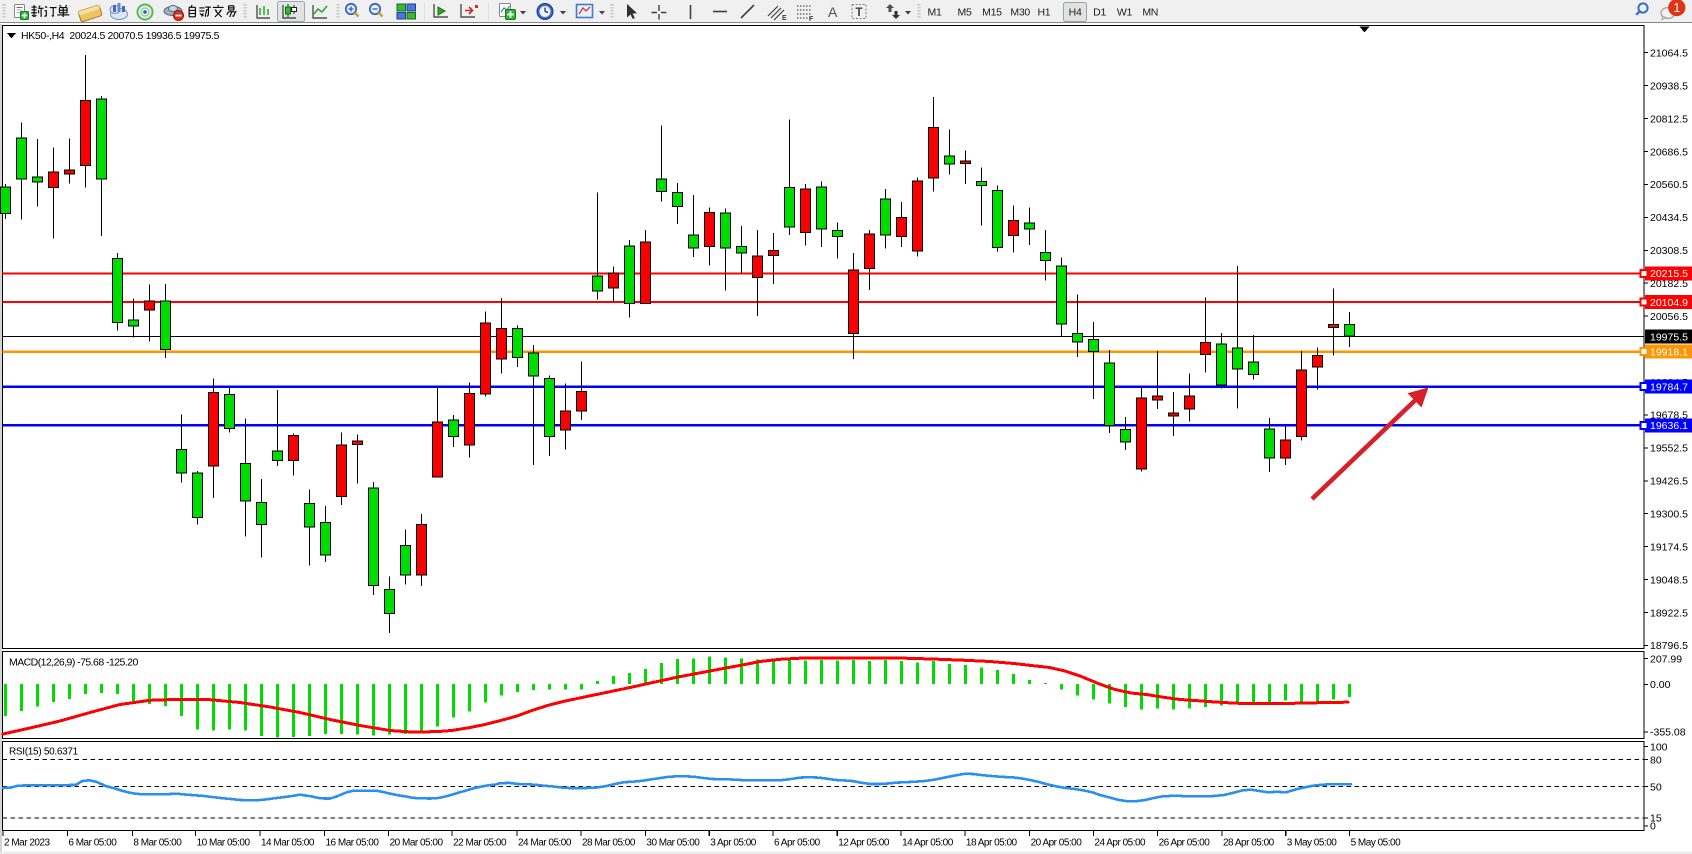  Describe the element at coordinates (1669, 251) in the screenshot. I see `svg-text: 20308.5` at that location.